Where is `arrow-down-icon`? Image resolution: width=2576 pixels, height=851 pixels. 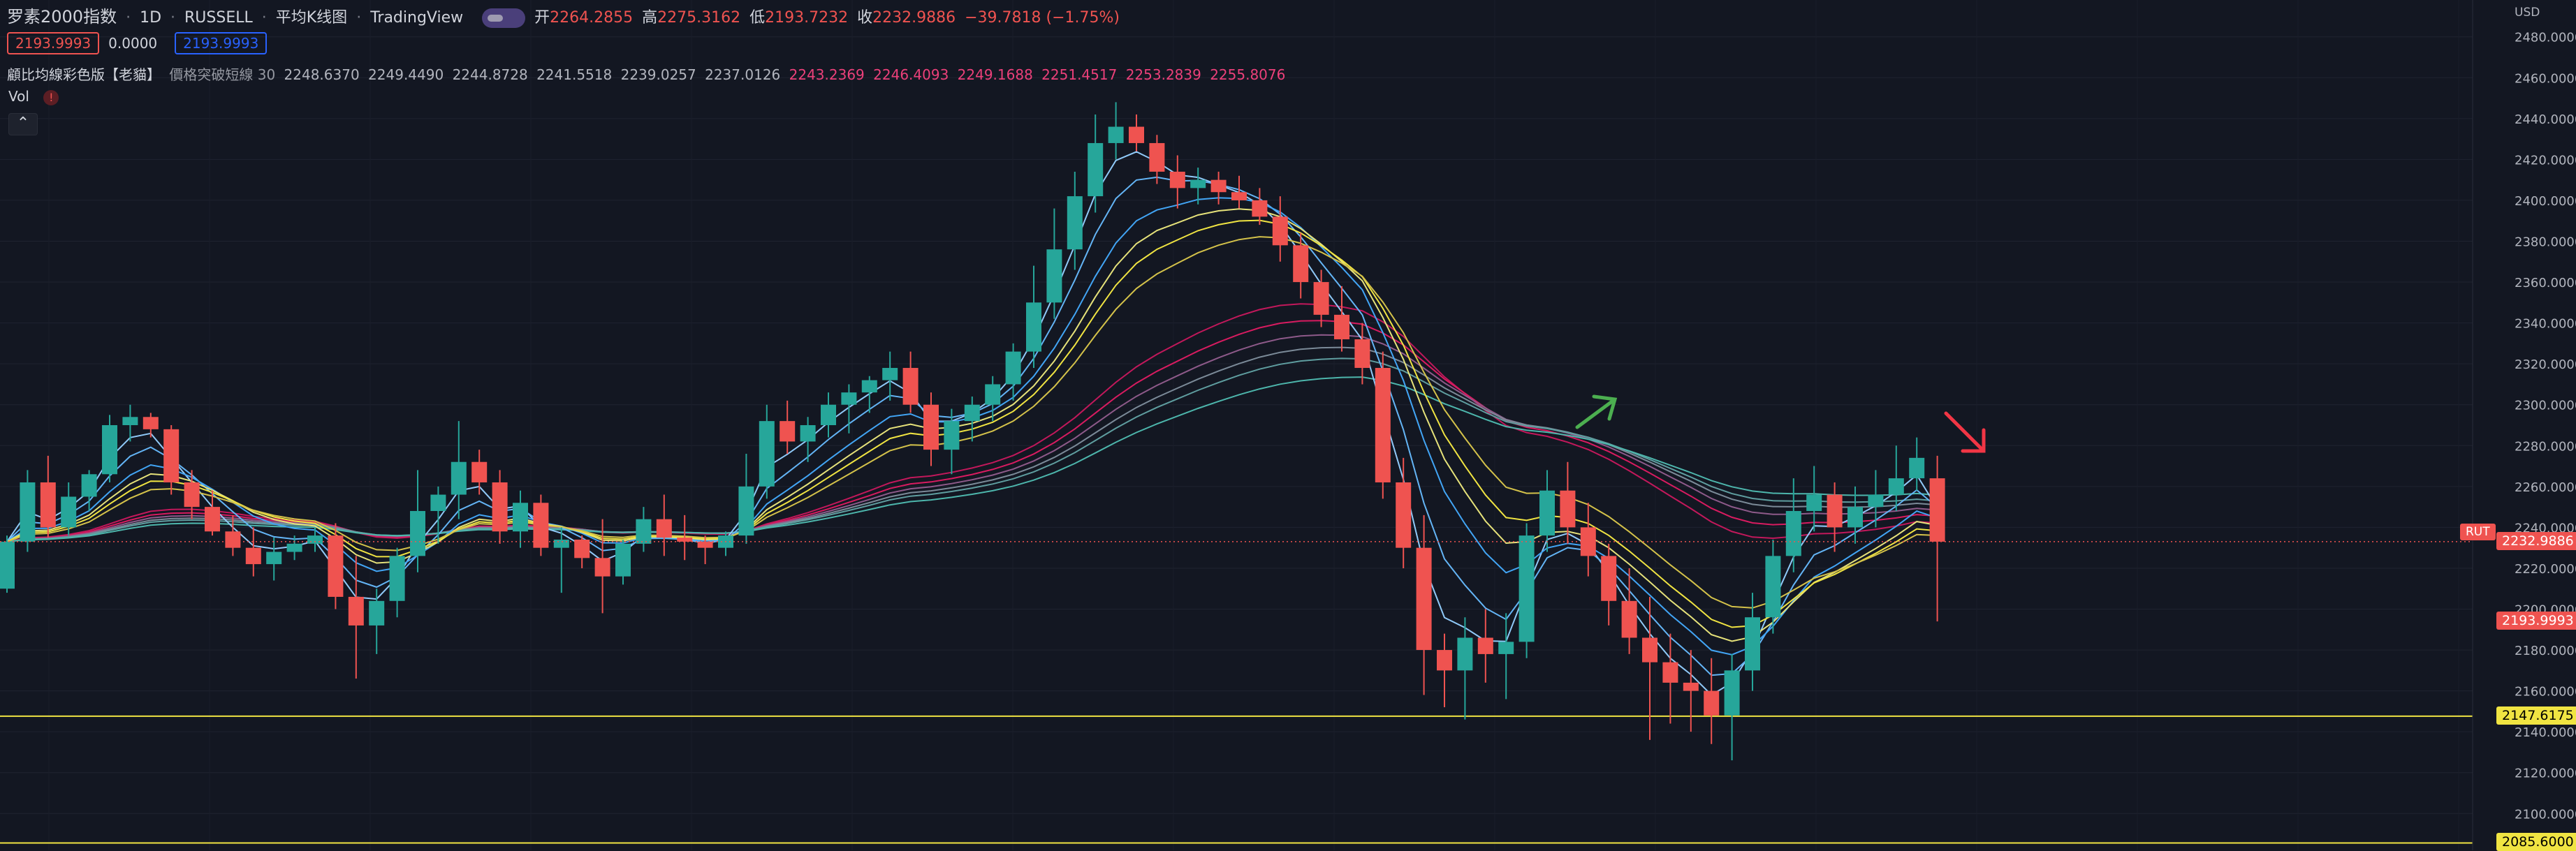
arrow-down-icon is located at coordinates (1965, 432).